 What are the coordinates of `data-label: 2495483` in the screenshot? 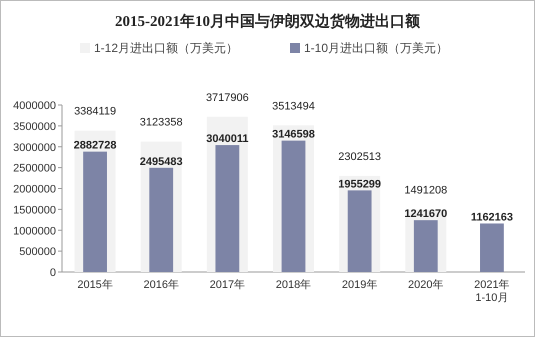 It's located at (161, 162).